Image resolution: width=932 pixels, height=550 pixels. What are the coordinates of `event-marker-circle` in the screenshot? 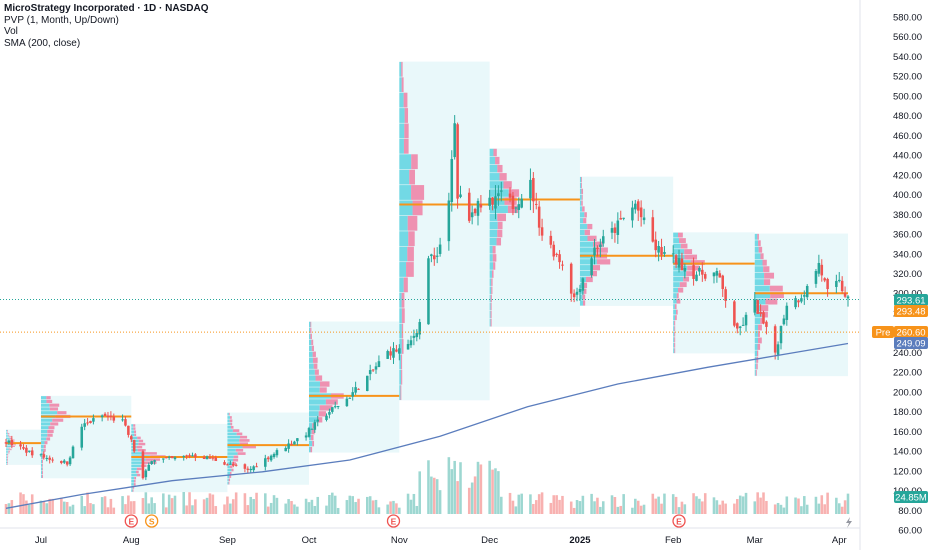 It's located at (152, 521).